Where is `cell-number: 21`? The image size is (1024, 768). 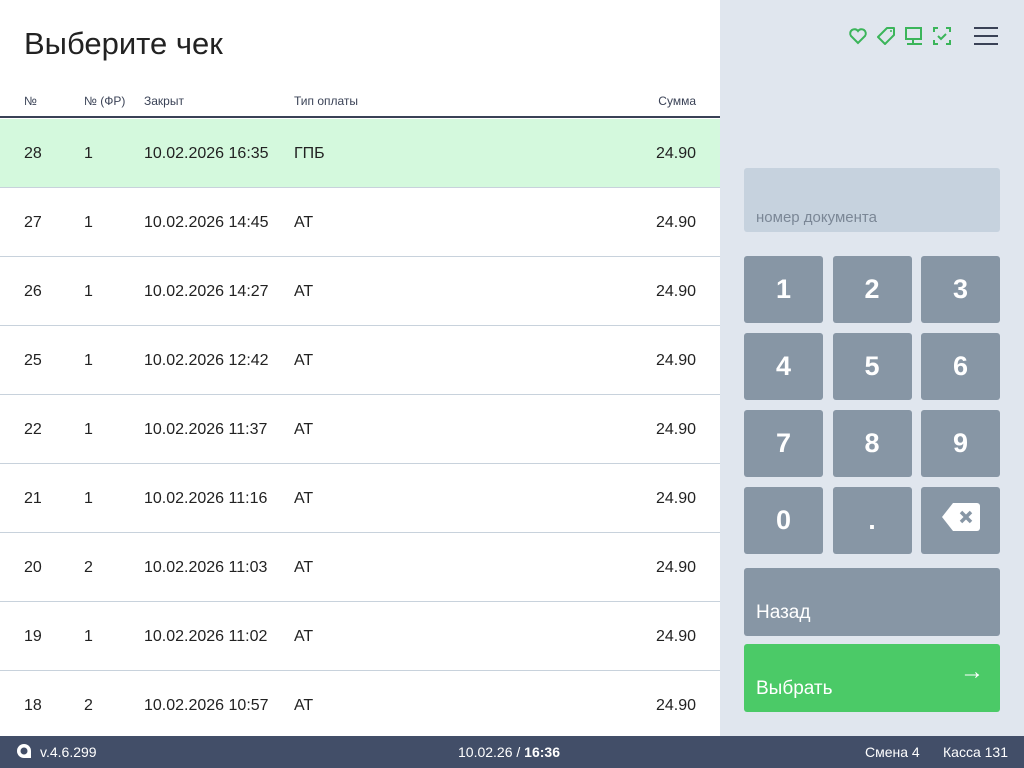 cell-number: 21 is located at coordinates (33, 498).